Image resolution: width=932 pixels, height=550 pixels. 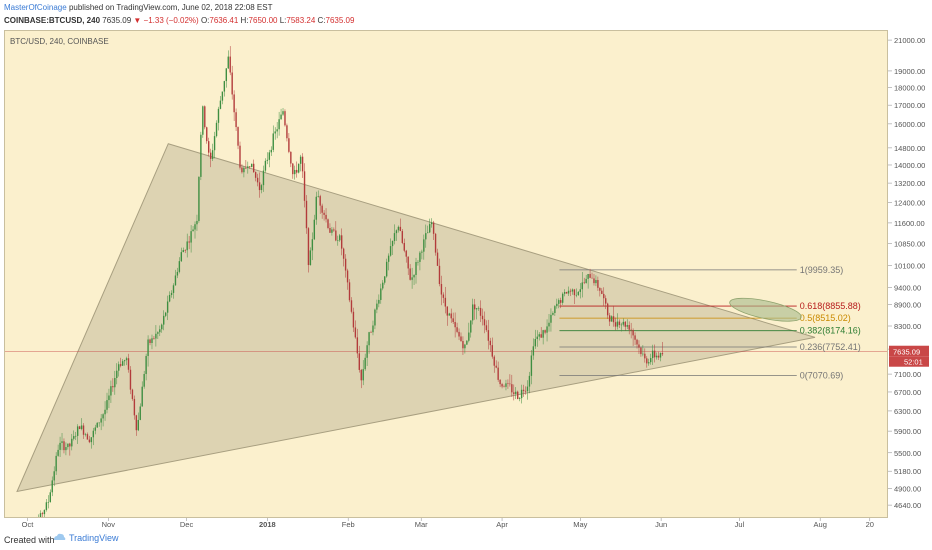 I want to click on author-link: MasterOfCoinage, so click(x=35, y=7).